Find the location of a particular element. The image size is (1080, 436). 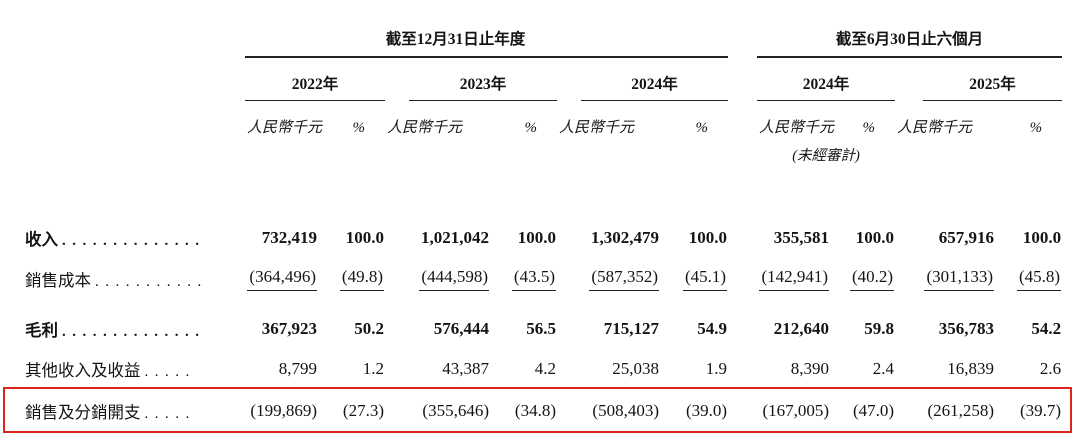

cell-value: (34.8) is located at coordinates (535, 410).